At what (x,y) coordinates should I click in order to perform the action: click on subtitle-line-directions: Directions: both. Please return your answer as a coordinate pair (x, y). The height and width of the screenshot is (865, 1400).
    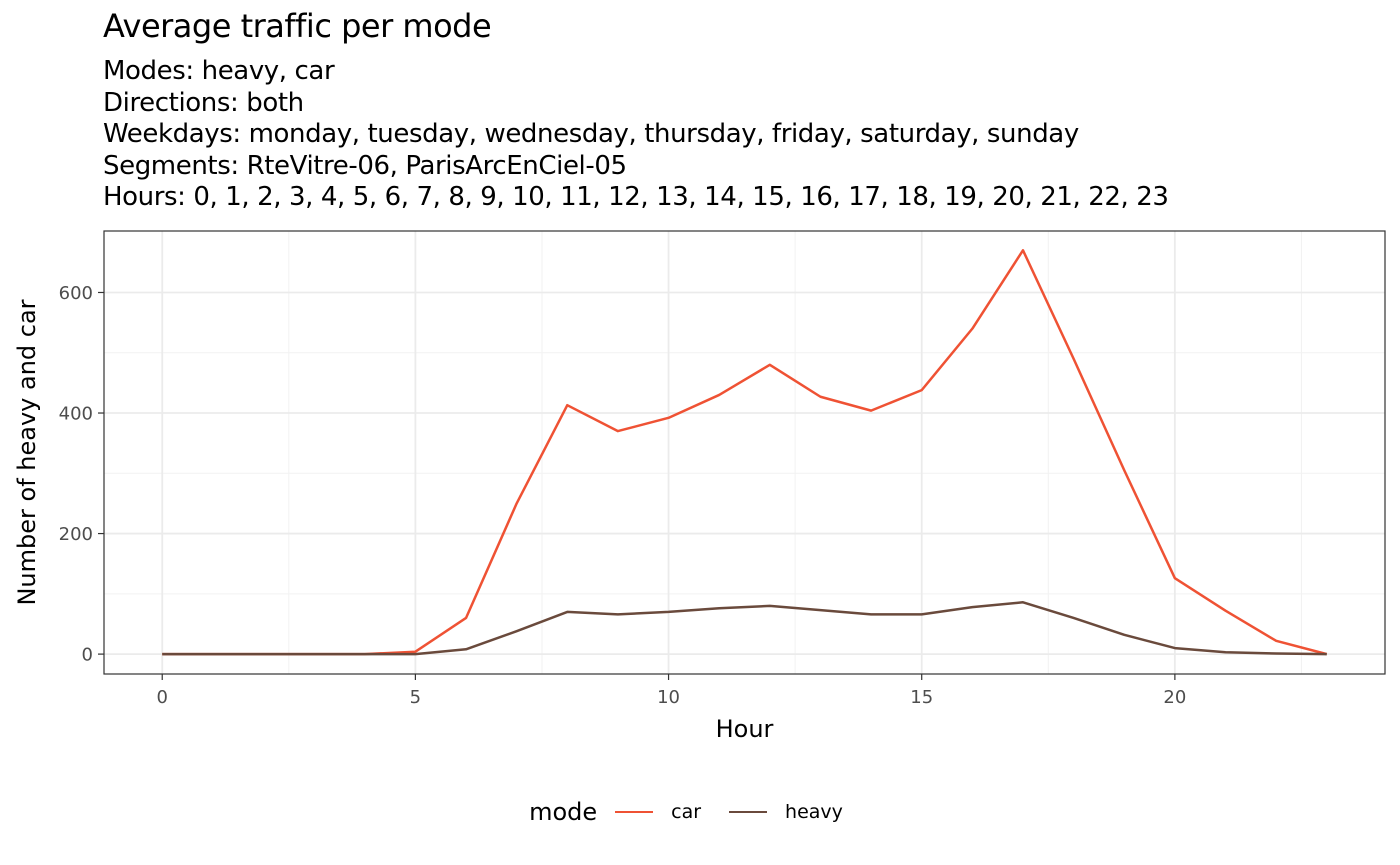
    Looking at the image, I should click on (203, 102).